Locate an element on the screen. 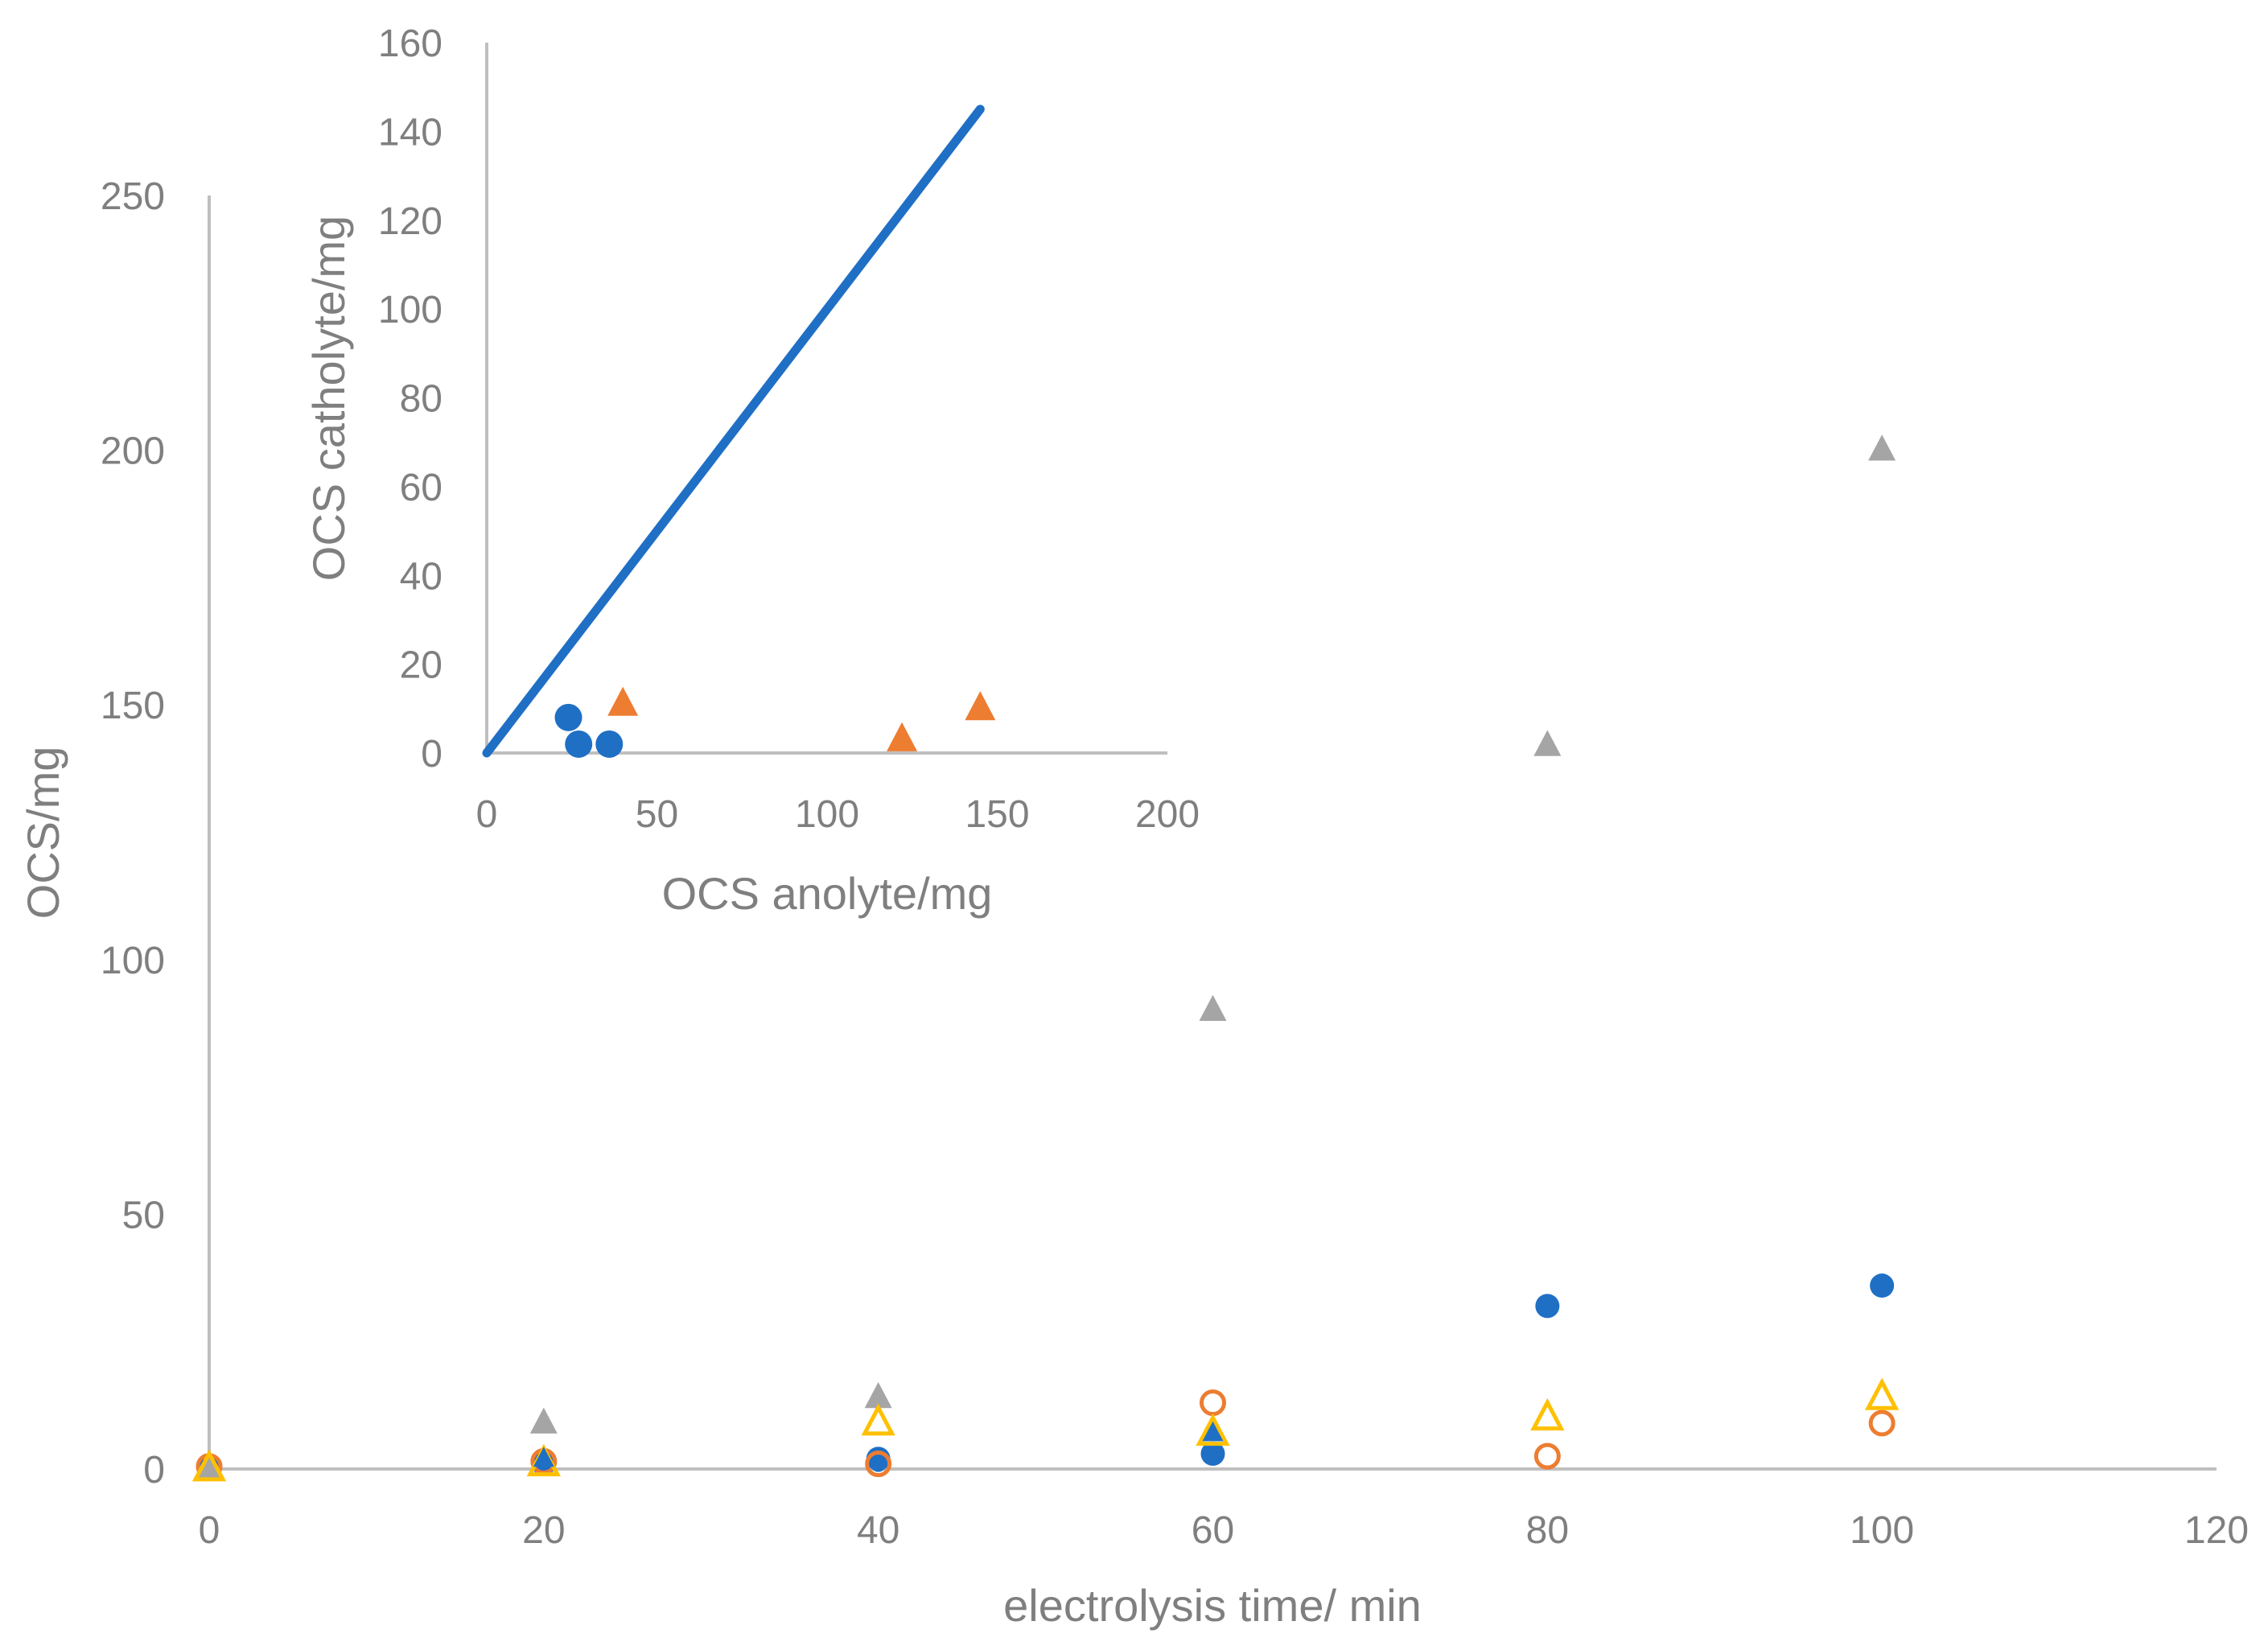 Image resolution: width=2268 pixels, height=1650 pixels. main-y-tick-label: 150 is located at coordinates (133, 706).